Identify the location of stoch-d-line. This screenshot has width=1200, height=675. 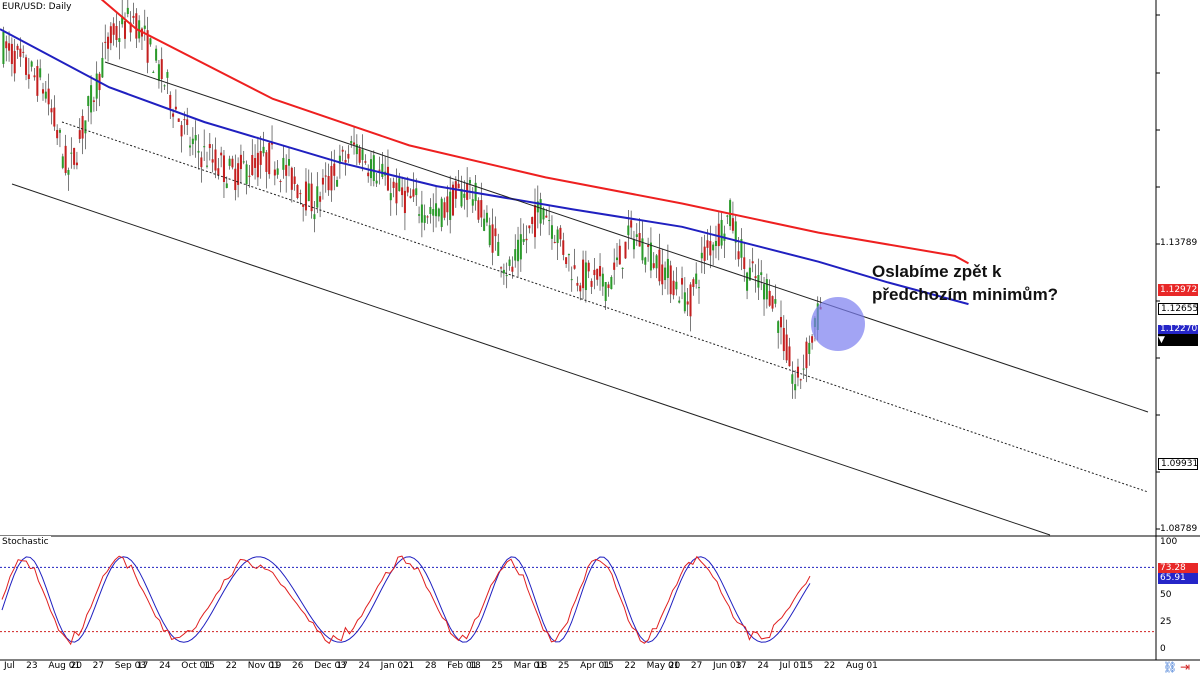
(406, 599).